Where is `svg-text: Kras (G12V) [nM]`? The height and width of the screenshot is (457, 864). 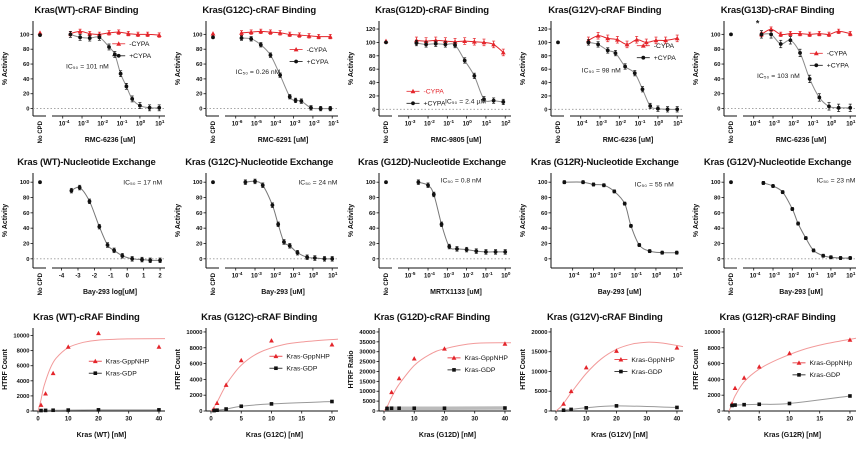 svg-text: Kras (G12V) [nM] is located at coordinates (619, 435).